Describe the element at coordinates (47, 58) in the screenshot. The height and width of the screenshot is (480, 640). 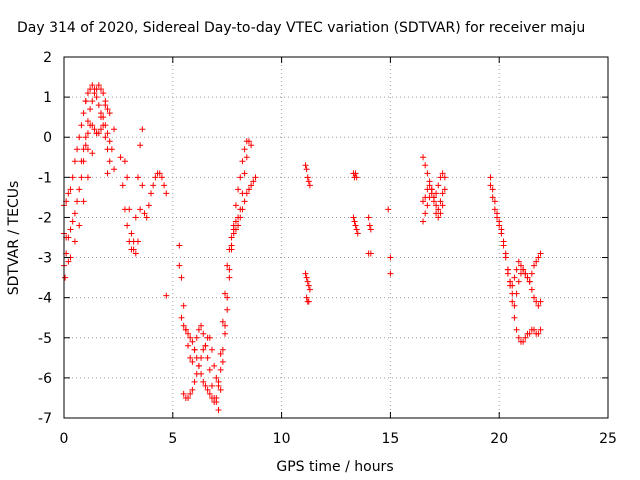
I see `y-tick-label: 2` at that location.